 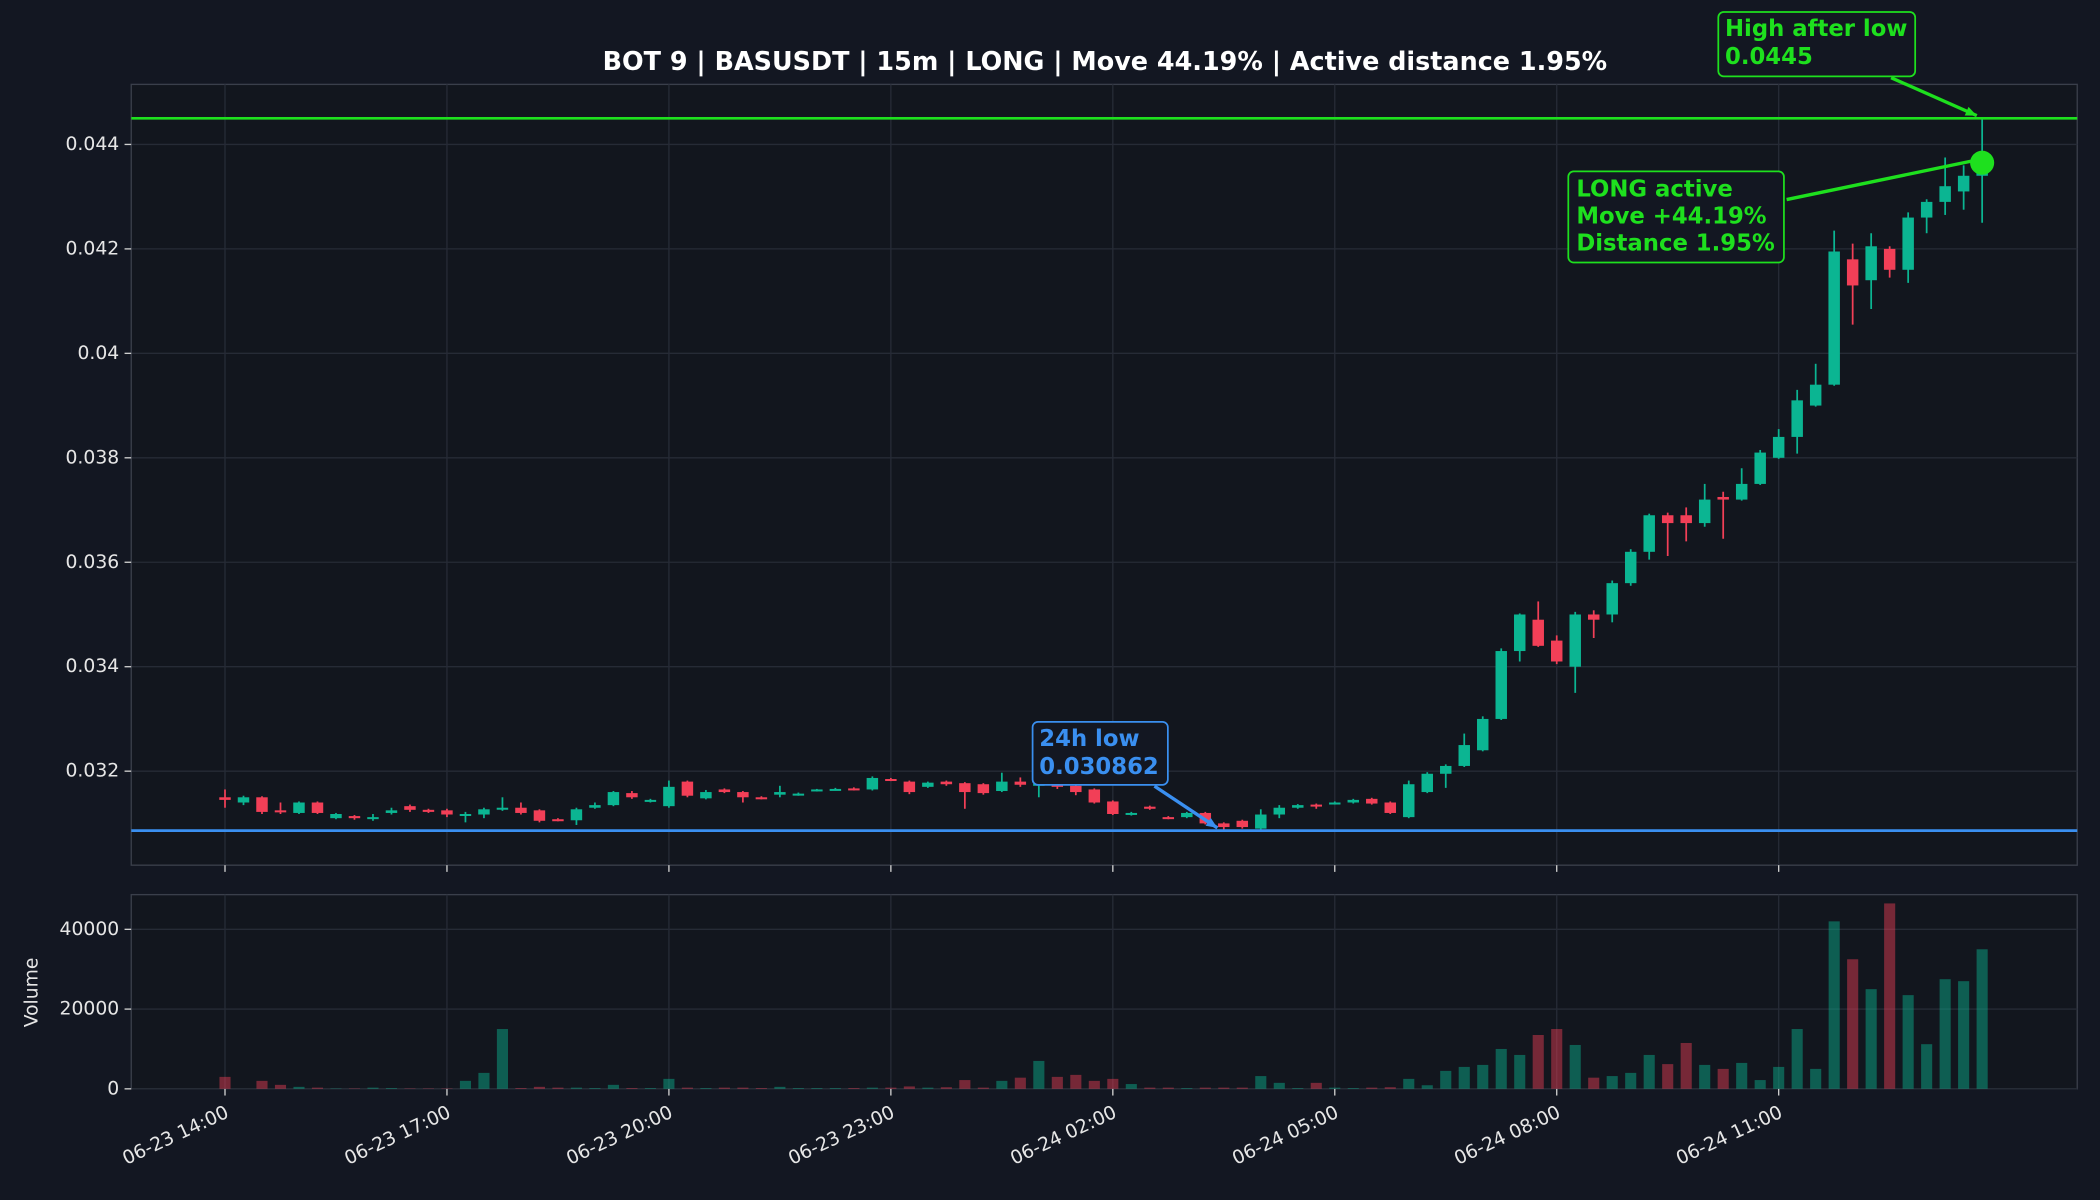 I want to click on status-line: Distance 1.95%, so click(x=1675, y=243).